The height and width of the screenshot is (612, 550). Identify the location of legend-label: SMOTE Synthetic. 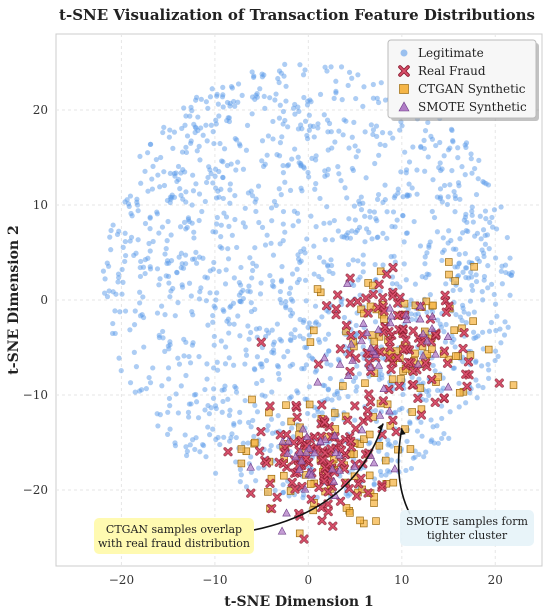
(472, 107).